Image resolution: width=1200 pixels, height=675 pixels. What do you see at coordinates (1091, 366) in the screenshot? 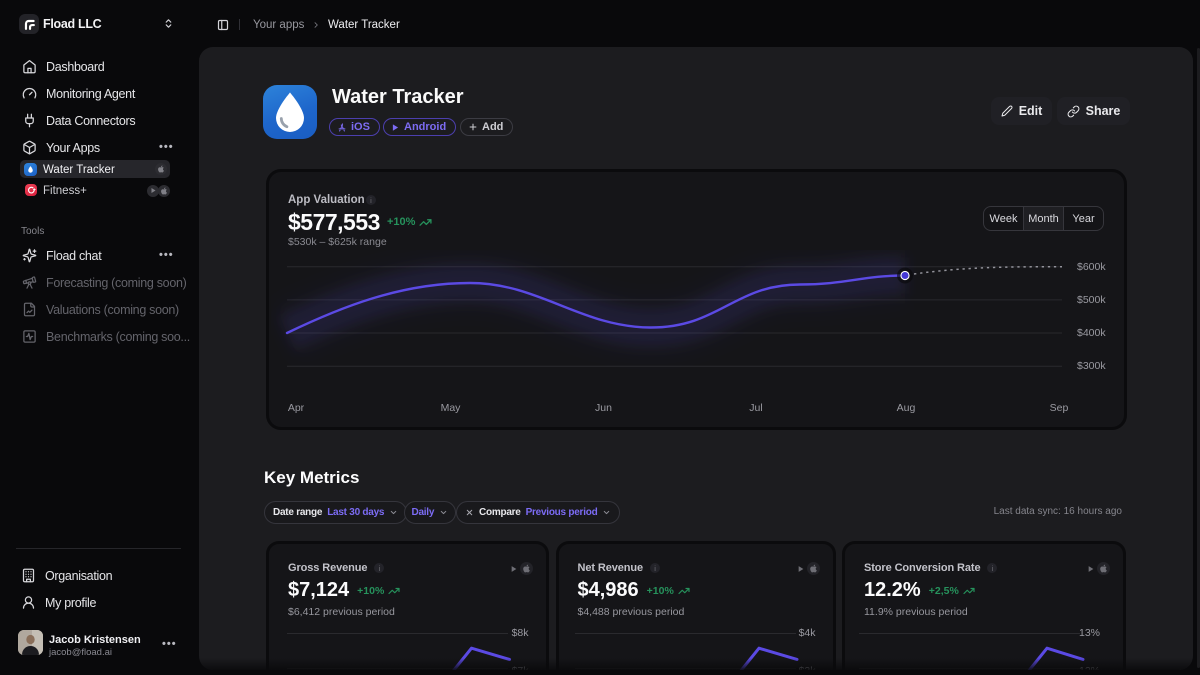
I see `svg-text: $300k` at bounding box center [1091, 366].